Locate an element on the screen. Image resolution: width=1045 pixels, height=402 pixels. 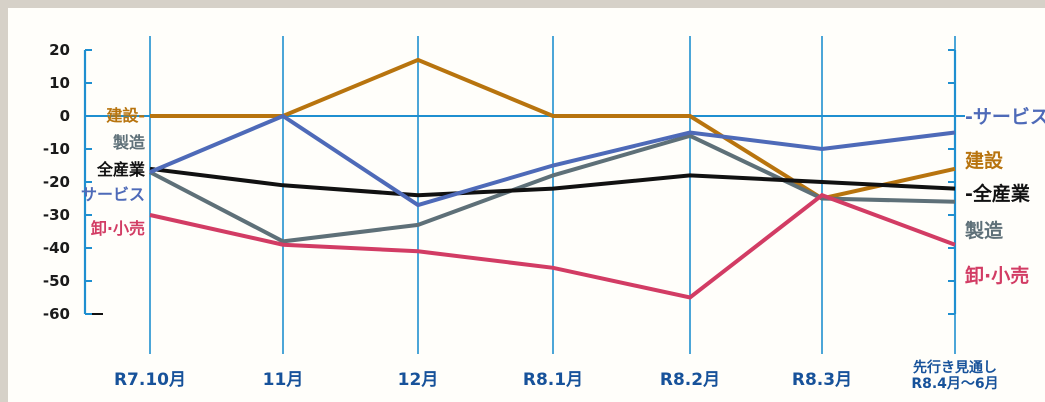
x-tick-label: R8.1月 is located at coordinates (553, 380).